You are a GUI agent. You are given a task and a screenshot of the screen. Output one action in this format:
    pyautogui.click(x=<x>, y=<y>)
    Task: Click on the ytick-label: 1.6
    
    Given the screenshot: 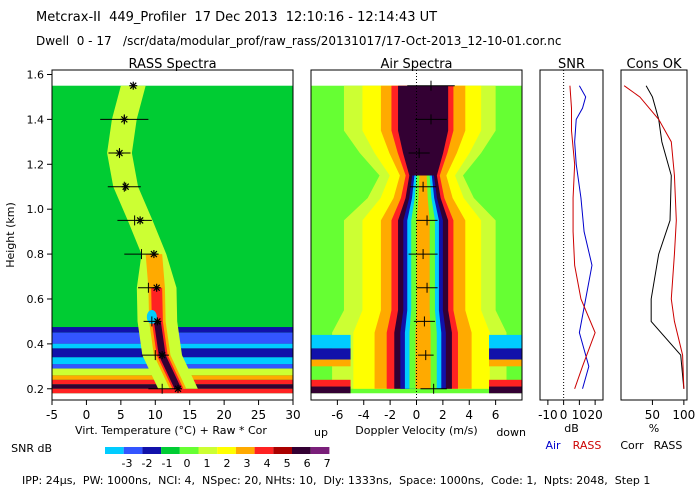 What is the action you would take?
    pyautogui.click(x=36, y=74)
    